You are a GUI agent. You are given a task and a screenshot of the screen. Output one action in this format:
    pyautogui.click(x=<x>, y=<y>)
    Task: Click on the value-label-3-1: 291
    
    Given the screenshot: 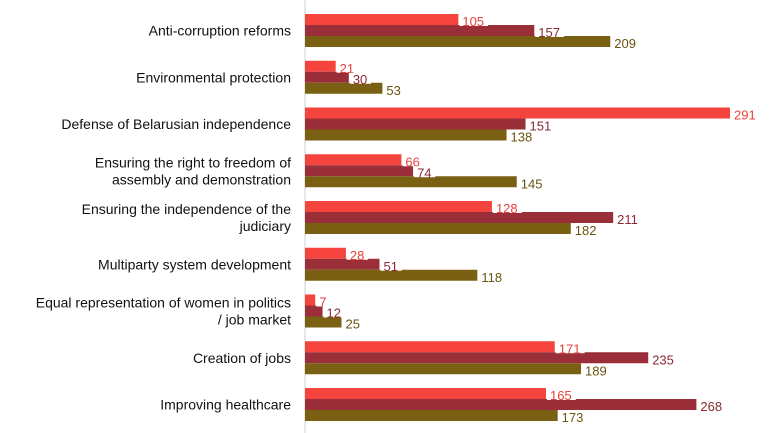 What is the action you would take?
    pyautogui.click(x=745, y=115)
    